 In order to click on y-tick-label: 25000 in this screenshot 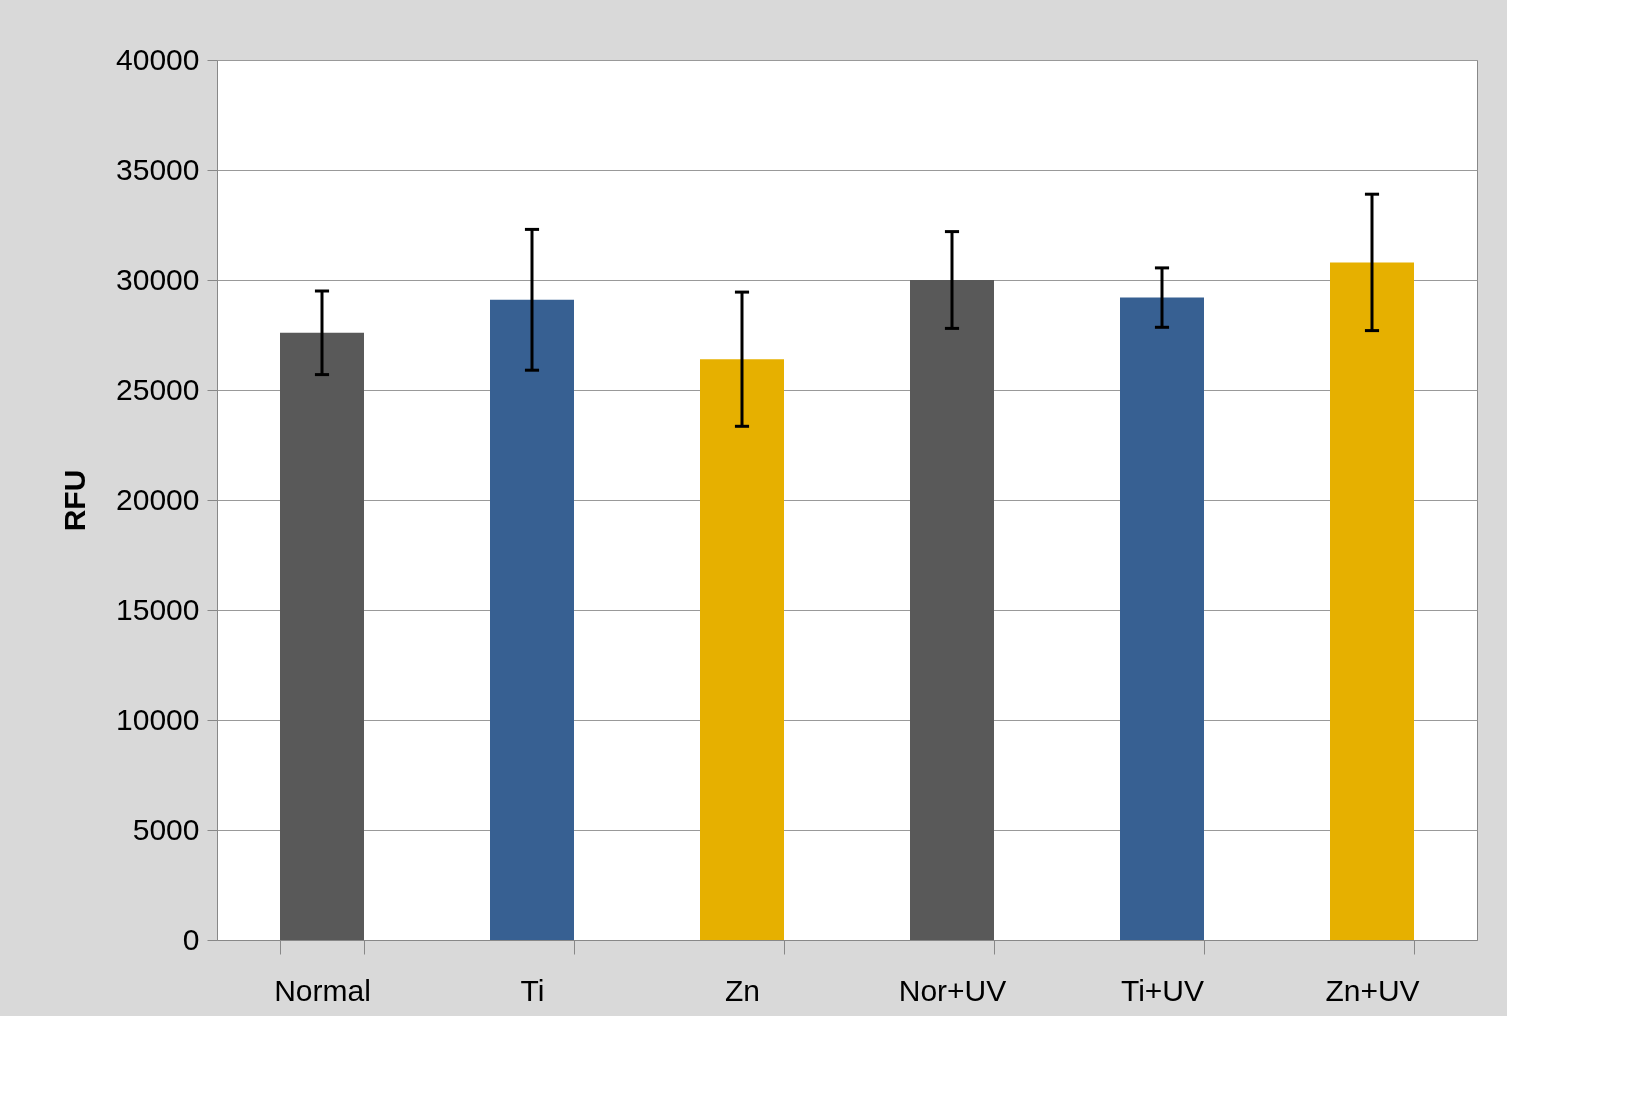, I will do `click(158, 389)`.